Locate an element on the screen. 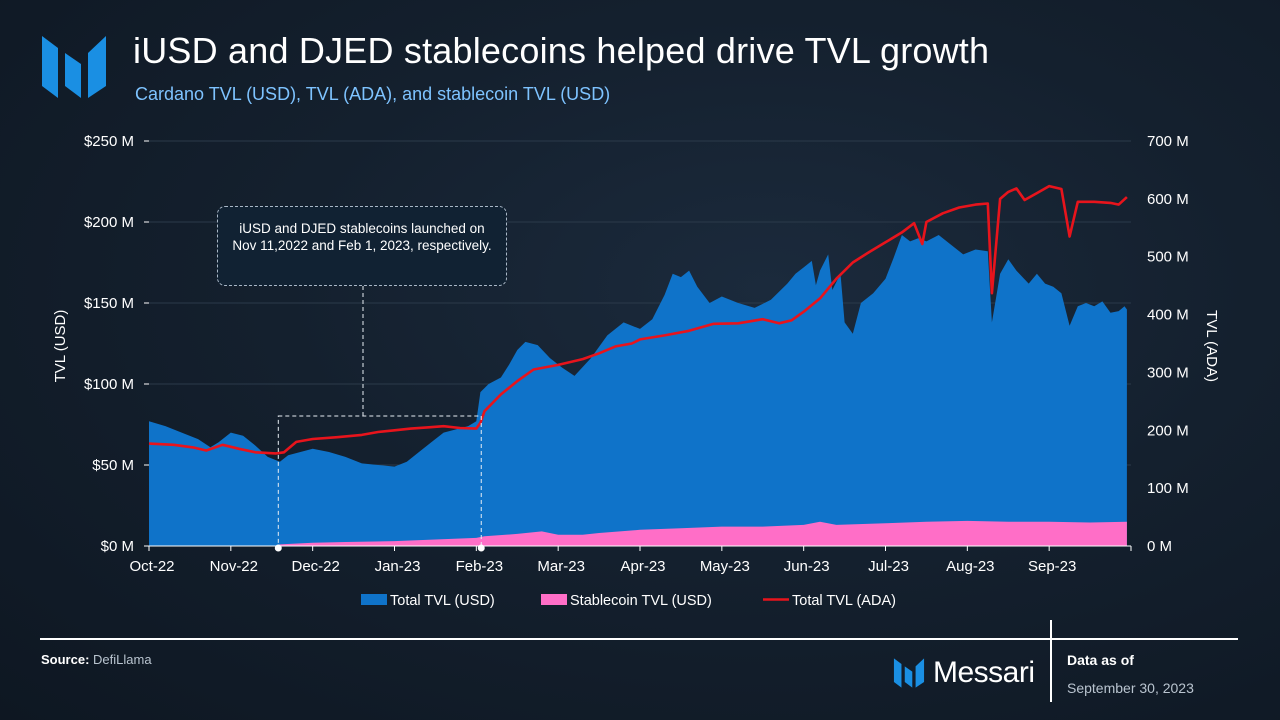 The height and width of the screenshot is (720, 1280). x-tick-label: Jan-23 is located at coordinates (398, 566).